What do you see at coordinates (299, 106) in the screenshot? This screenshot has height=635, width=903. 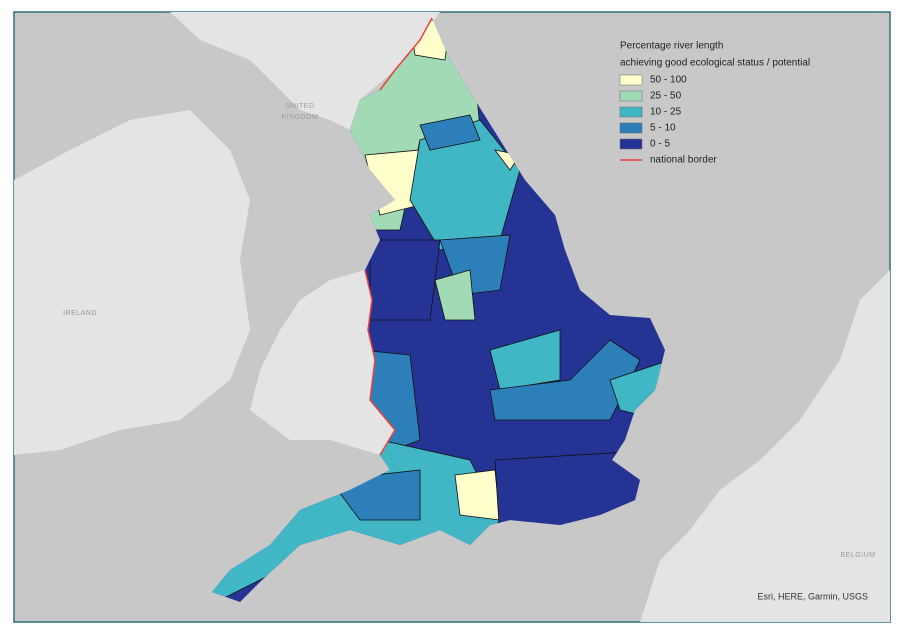 I see `map-label: UNITED` at bounding box center [299, 106].